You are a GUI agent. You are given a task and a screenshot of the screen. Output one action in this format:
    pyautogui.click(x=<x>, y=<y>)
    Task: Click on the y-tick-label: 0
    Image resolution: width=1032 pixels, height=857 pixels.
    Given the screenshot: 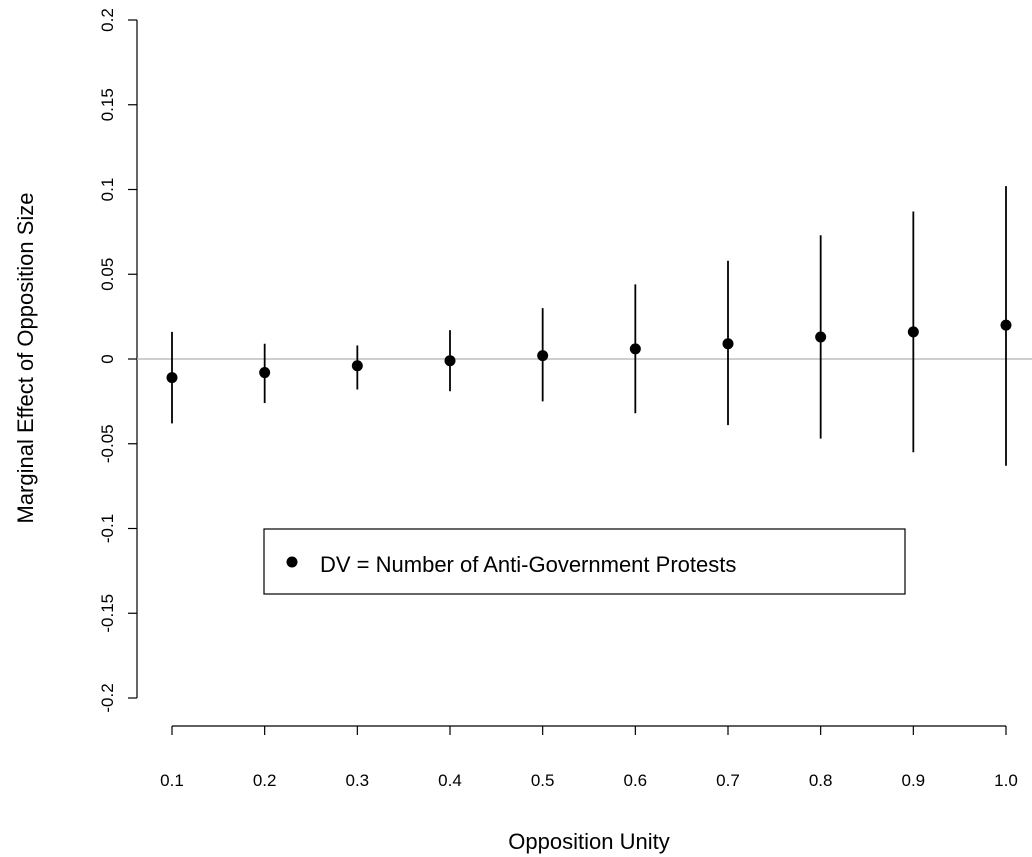 What is the action you would take?
    pyautogui.click(x=107, y=358)
    